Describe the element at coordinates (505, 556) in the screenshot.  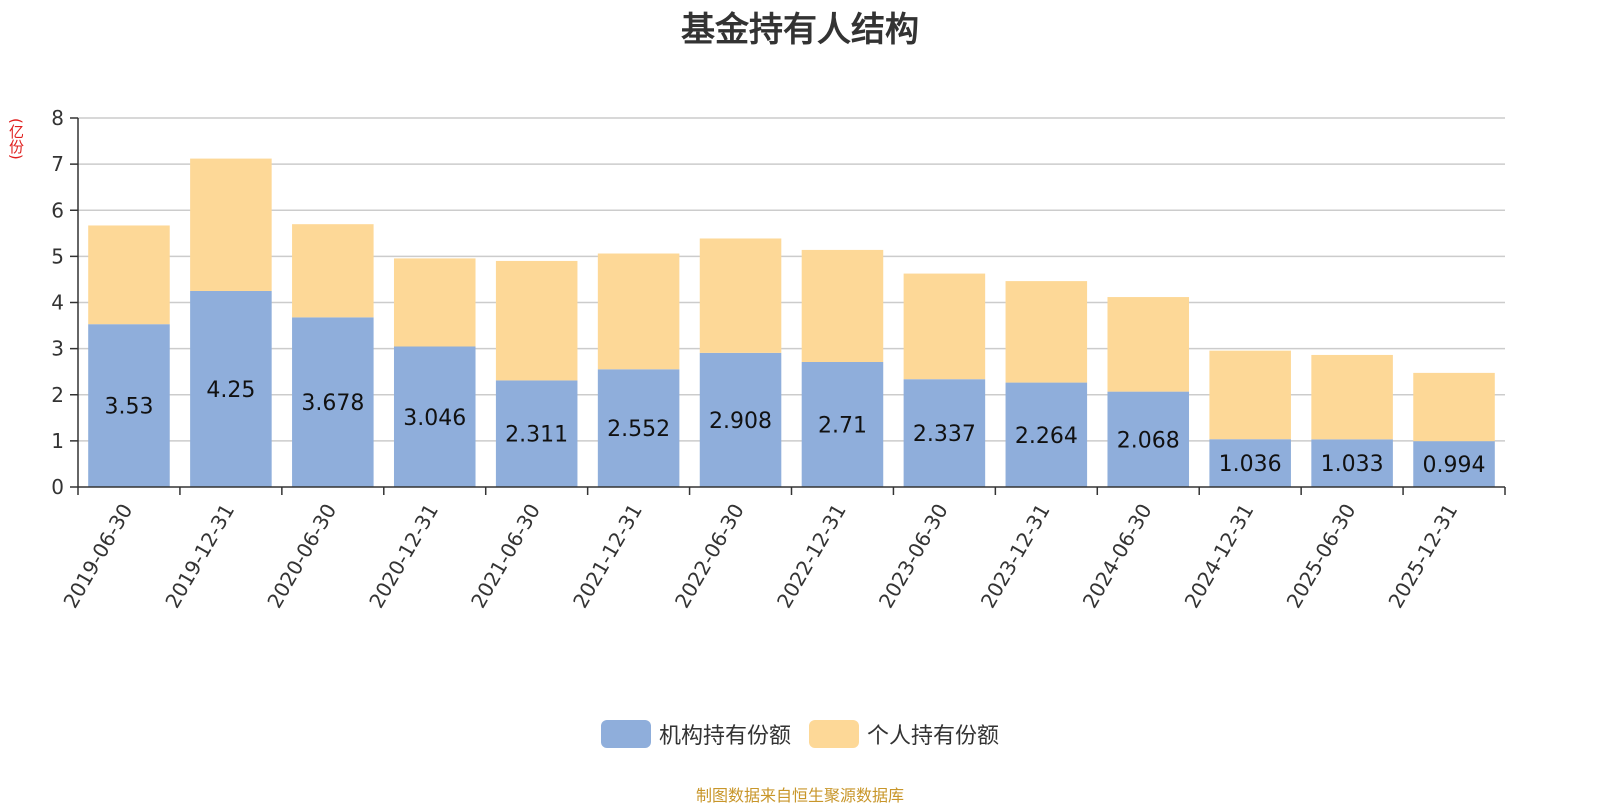
I see `x-category-label: 2021-06-30` at that location.